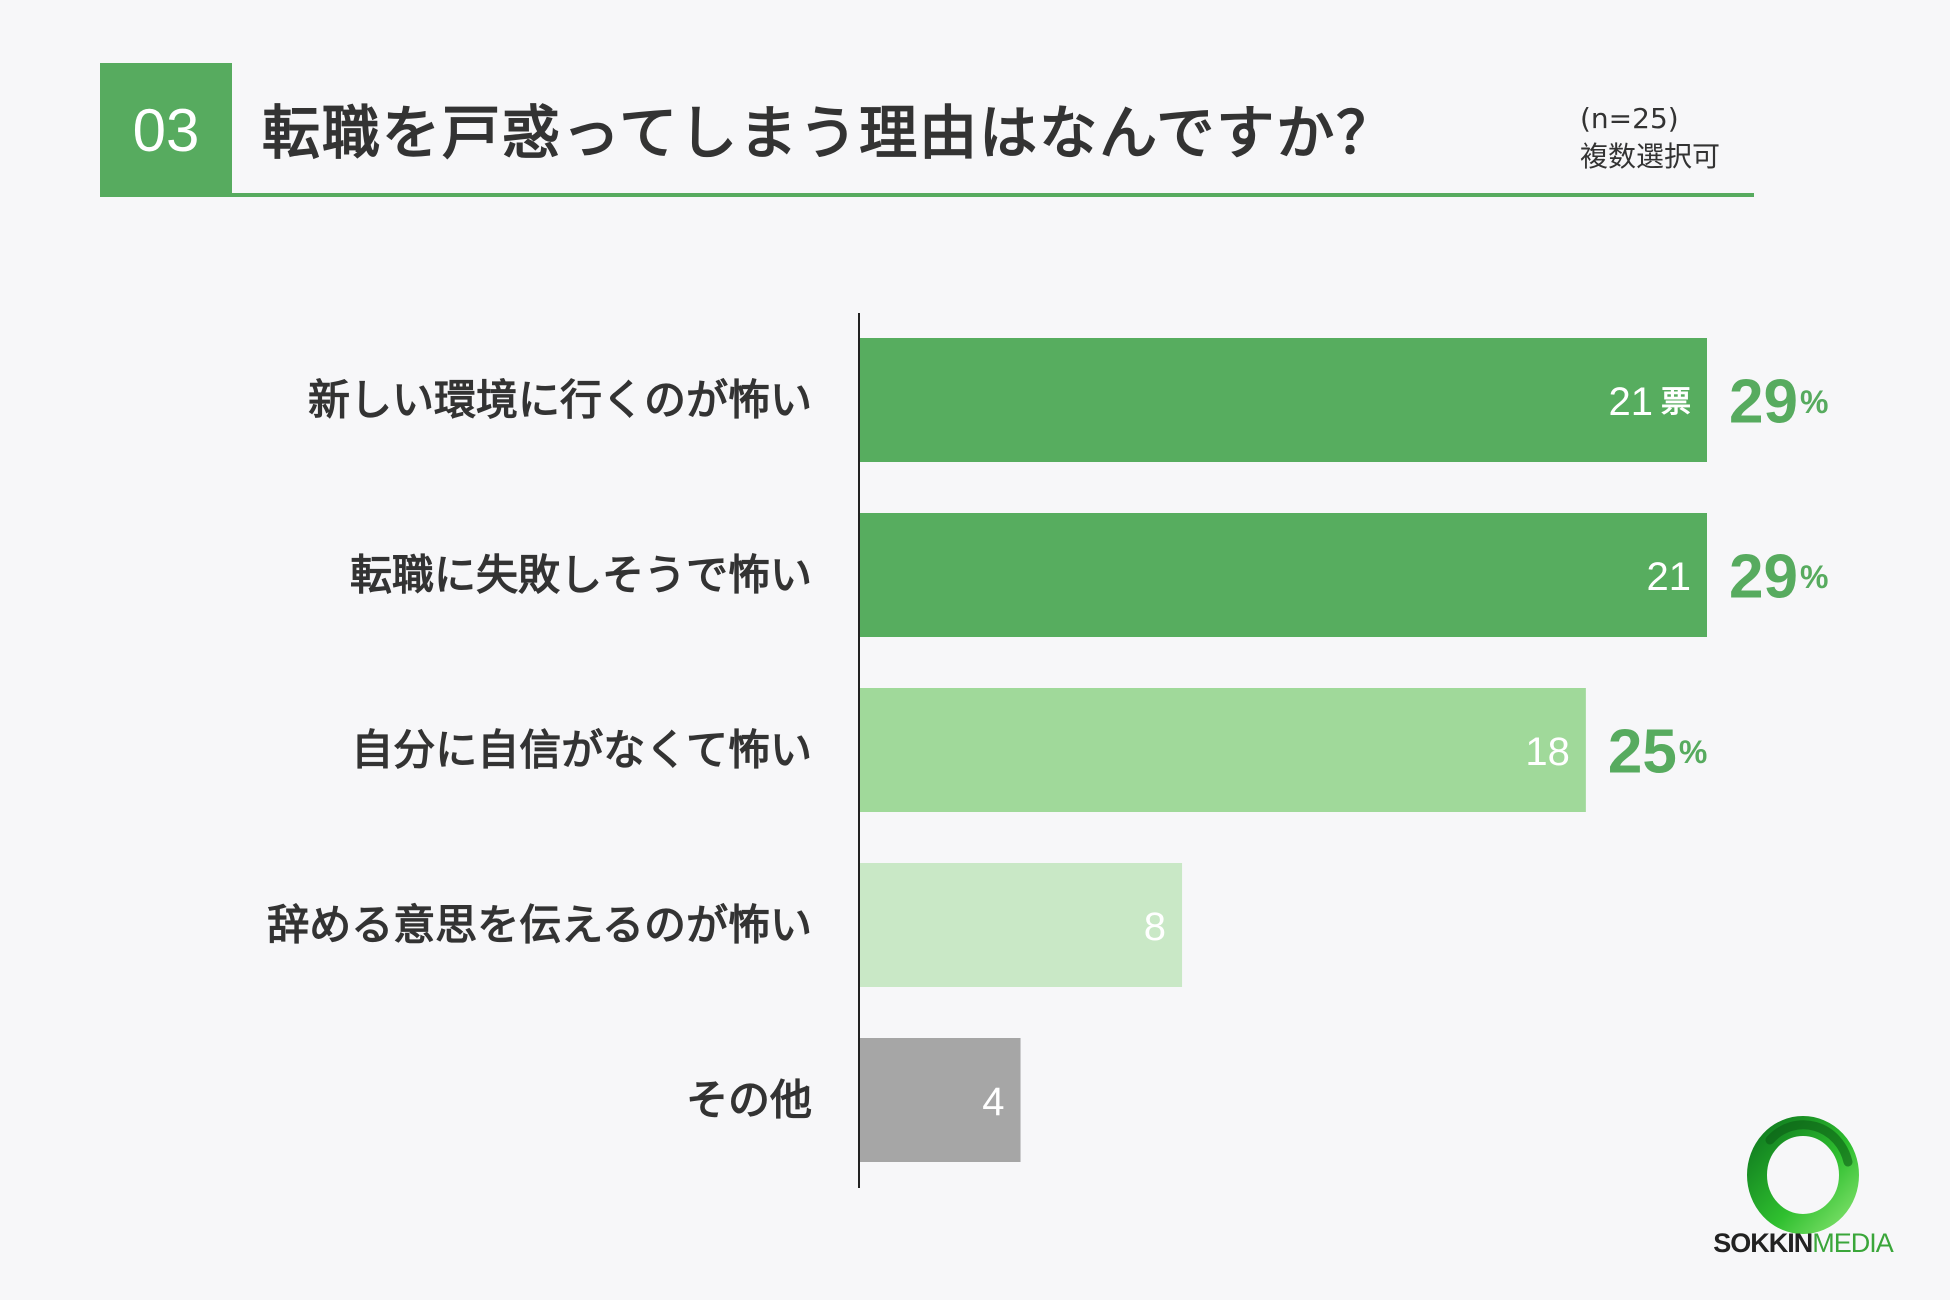  Describe the element at coordinates (581, 575) in the screenshot. I see `category-label-2: 転職に失敗しそうで怖い` at that location.